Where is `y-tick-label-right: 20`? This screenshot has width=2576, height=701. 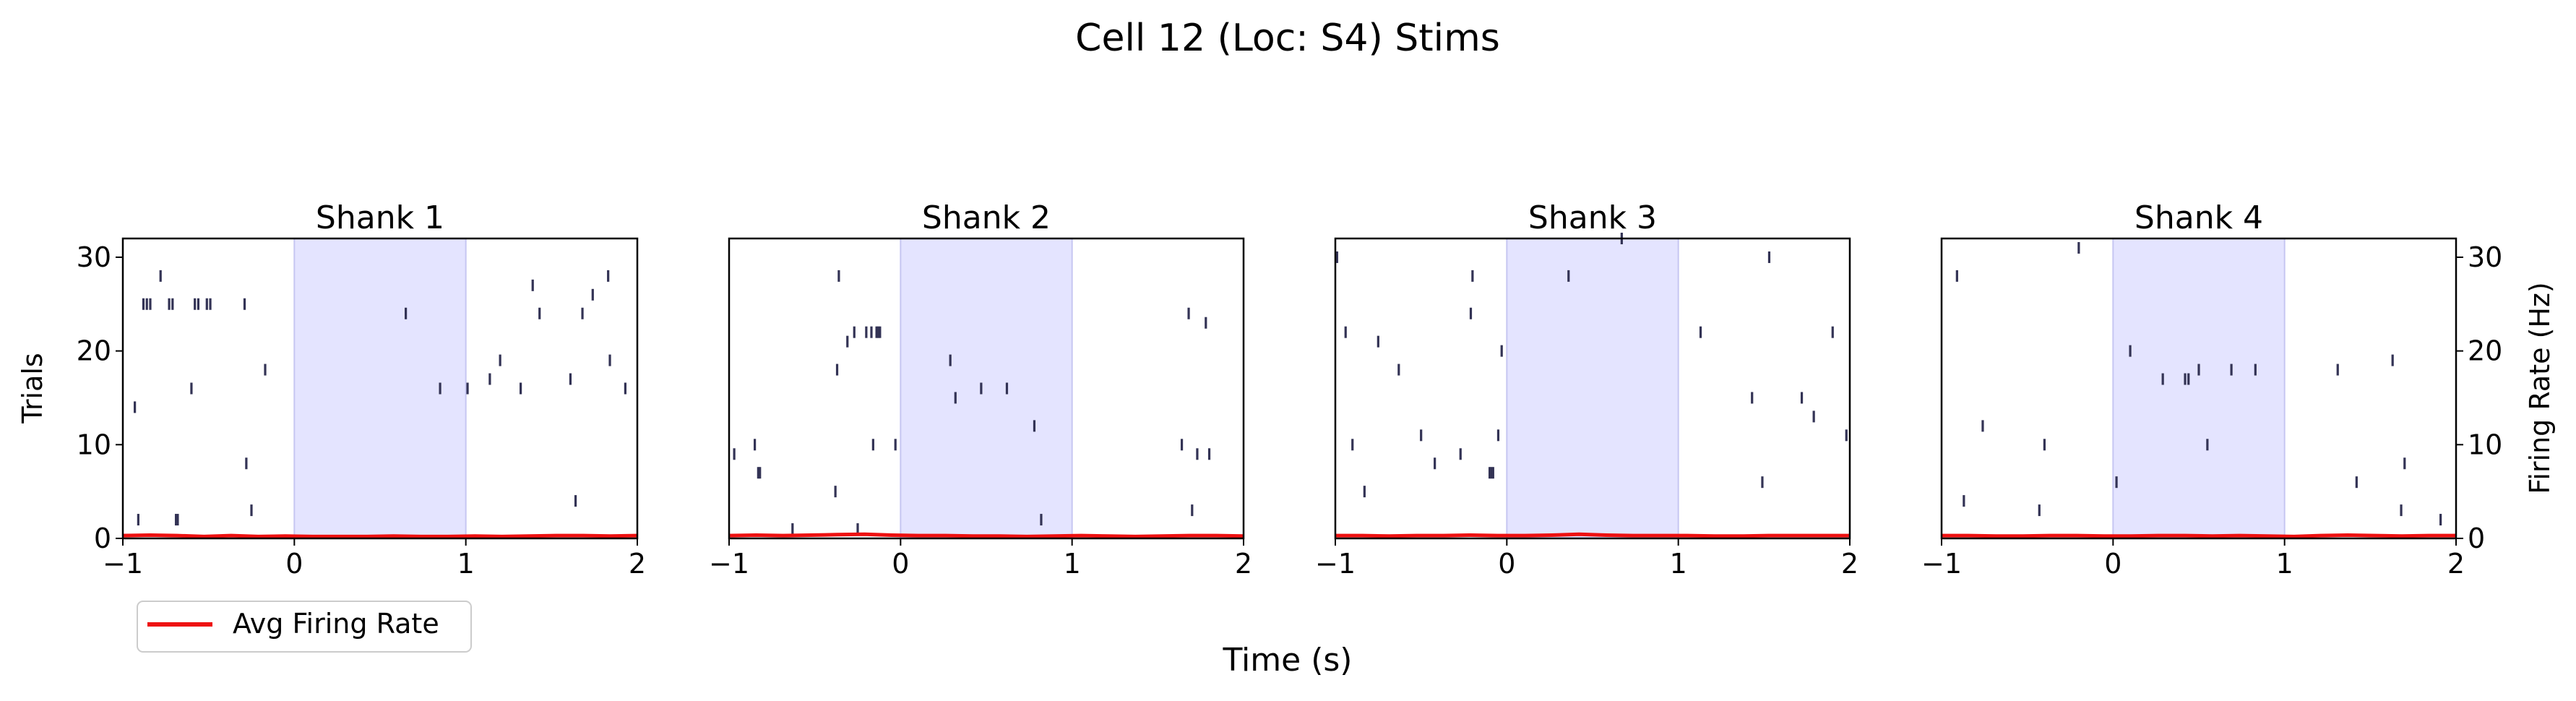 y-tick-label-right: 20 is located at coordinates (2485, 351).